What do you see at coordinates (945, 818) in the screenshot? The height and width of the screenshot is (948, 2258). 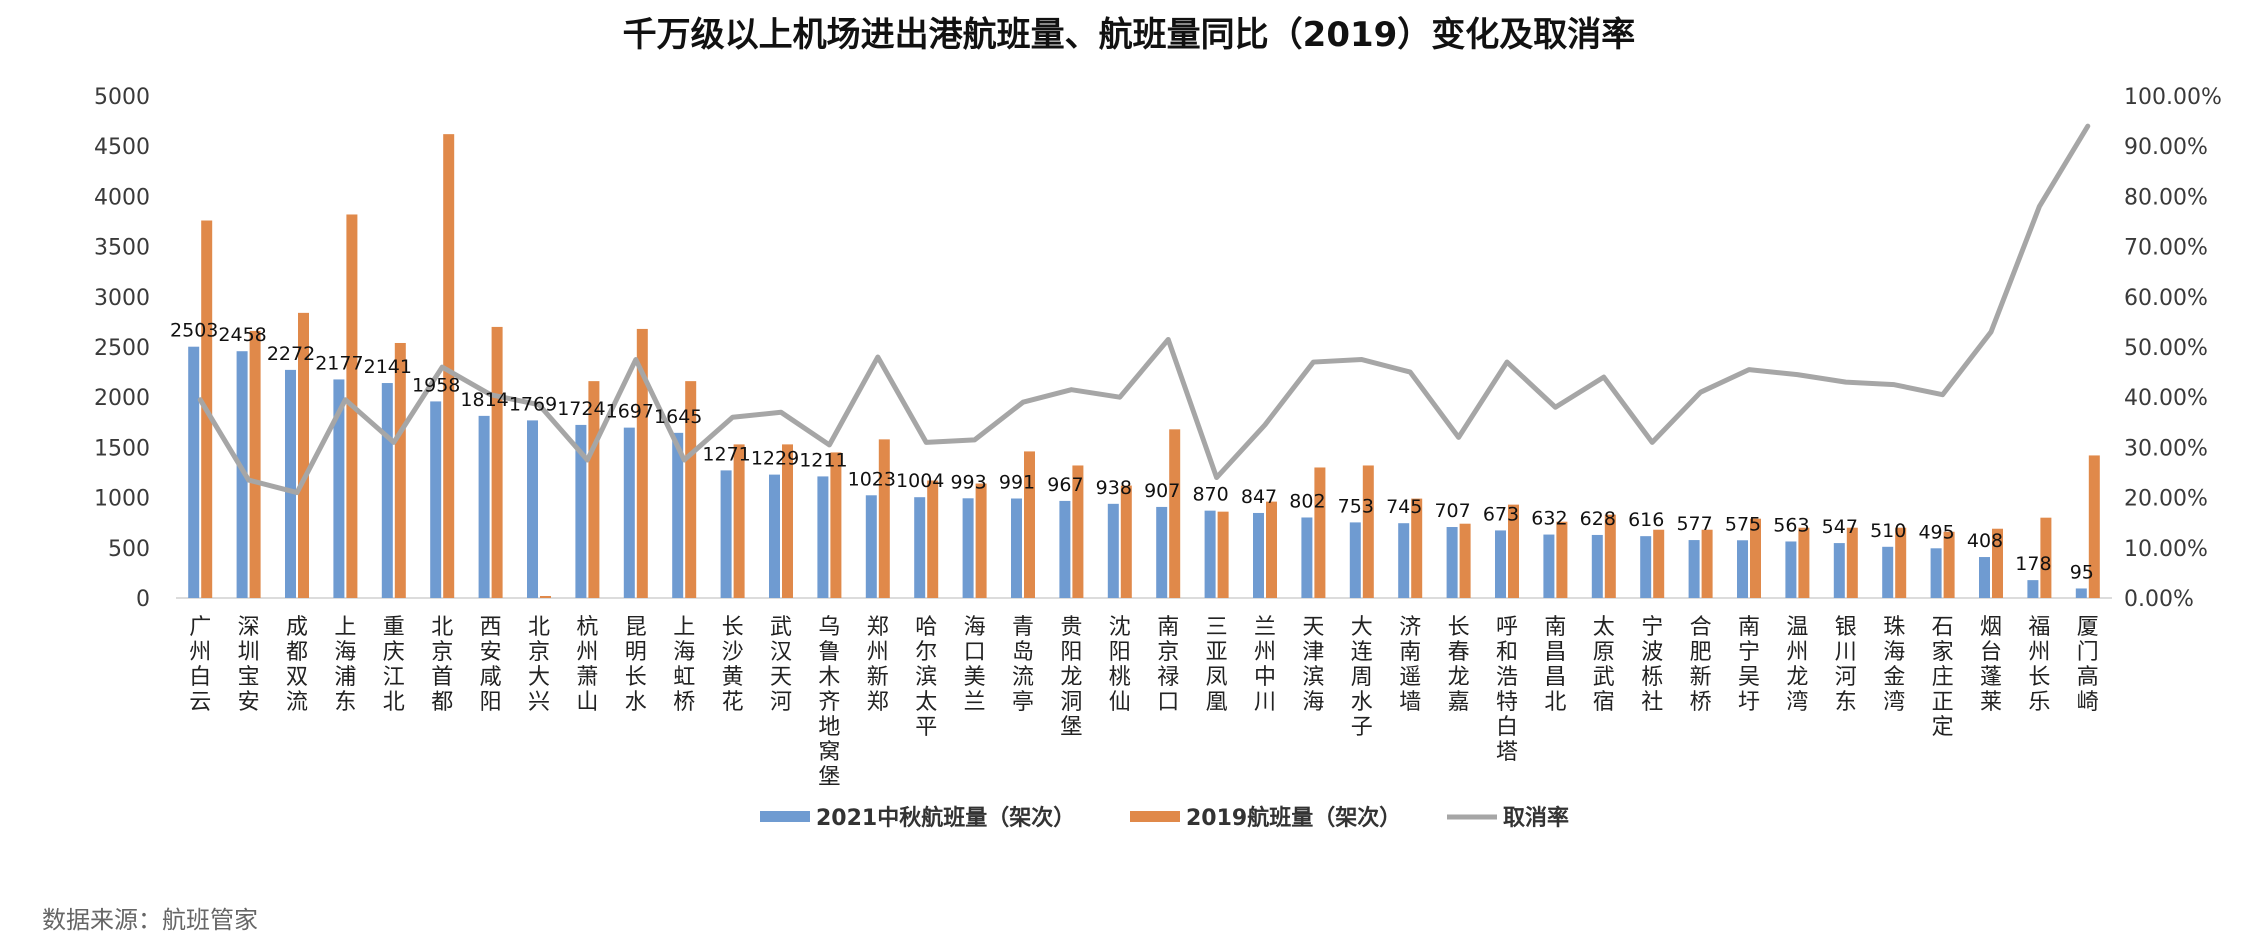 I see `legend-label-2021: 2021中秋航班量（架次）` at bounding box center [945, 818].